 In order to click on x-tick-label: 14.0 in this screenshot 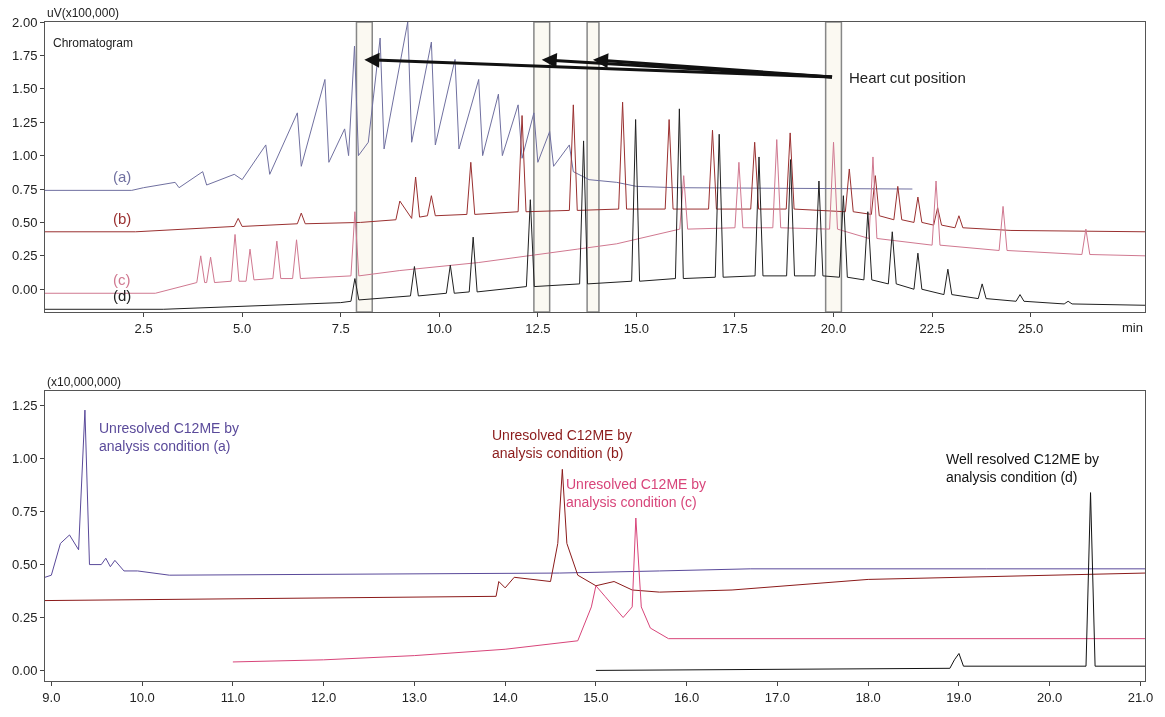, I will do `click(505, 697)`.